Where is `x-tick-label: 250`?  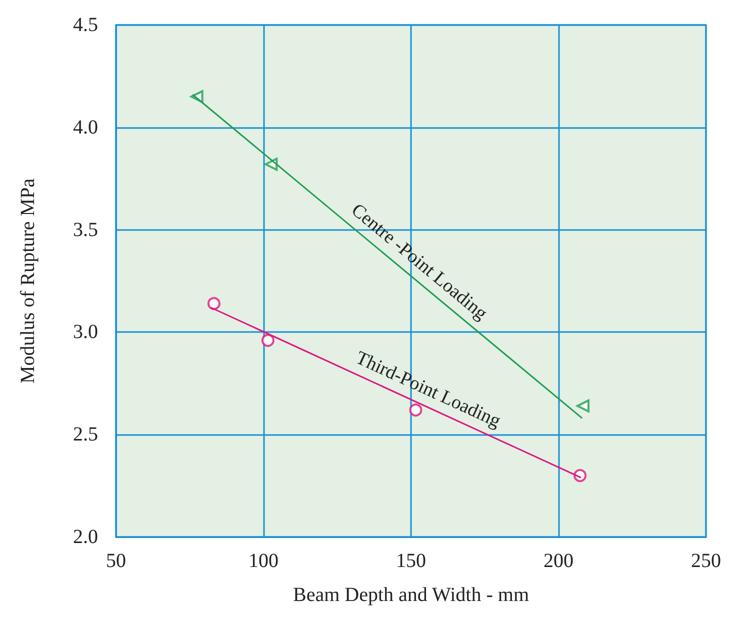 x-tick-label: 250 is located at coordinates (706, 561).